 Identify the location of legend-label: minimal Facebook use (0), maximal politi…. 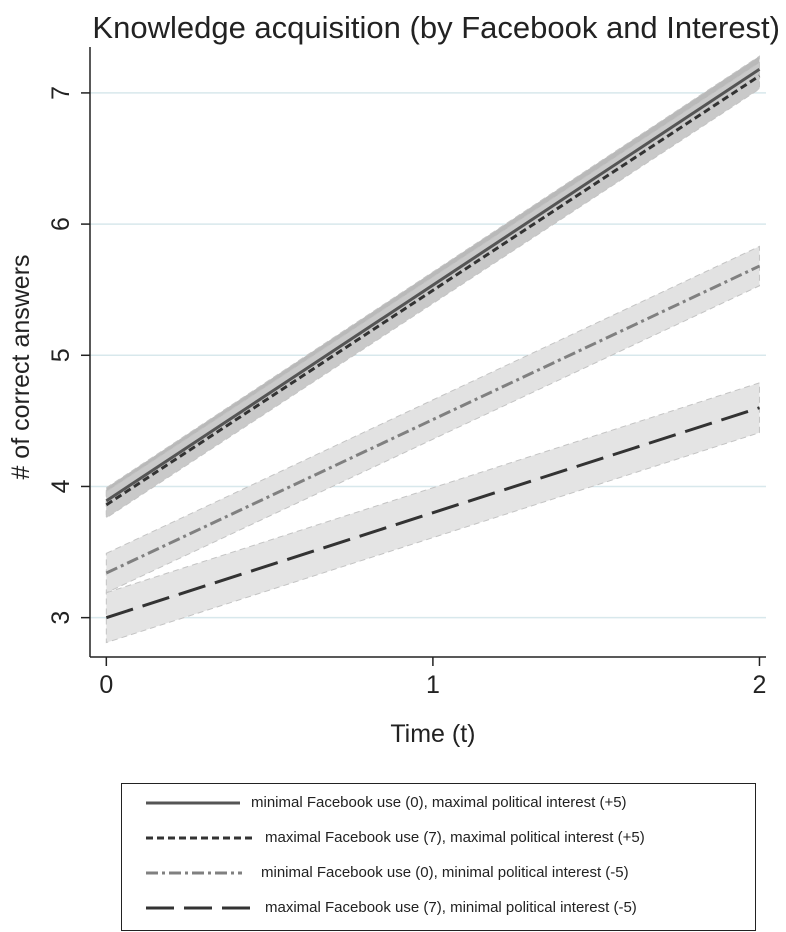
(439, 802).